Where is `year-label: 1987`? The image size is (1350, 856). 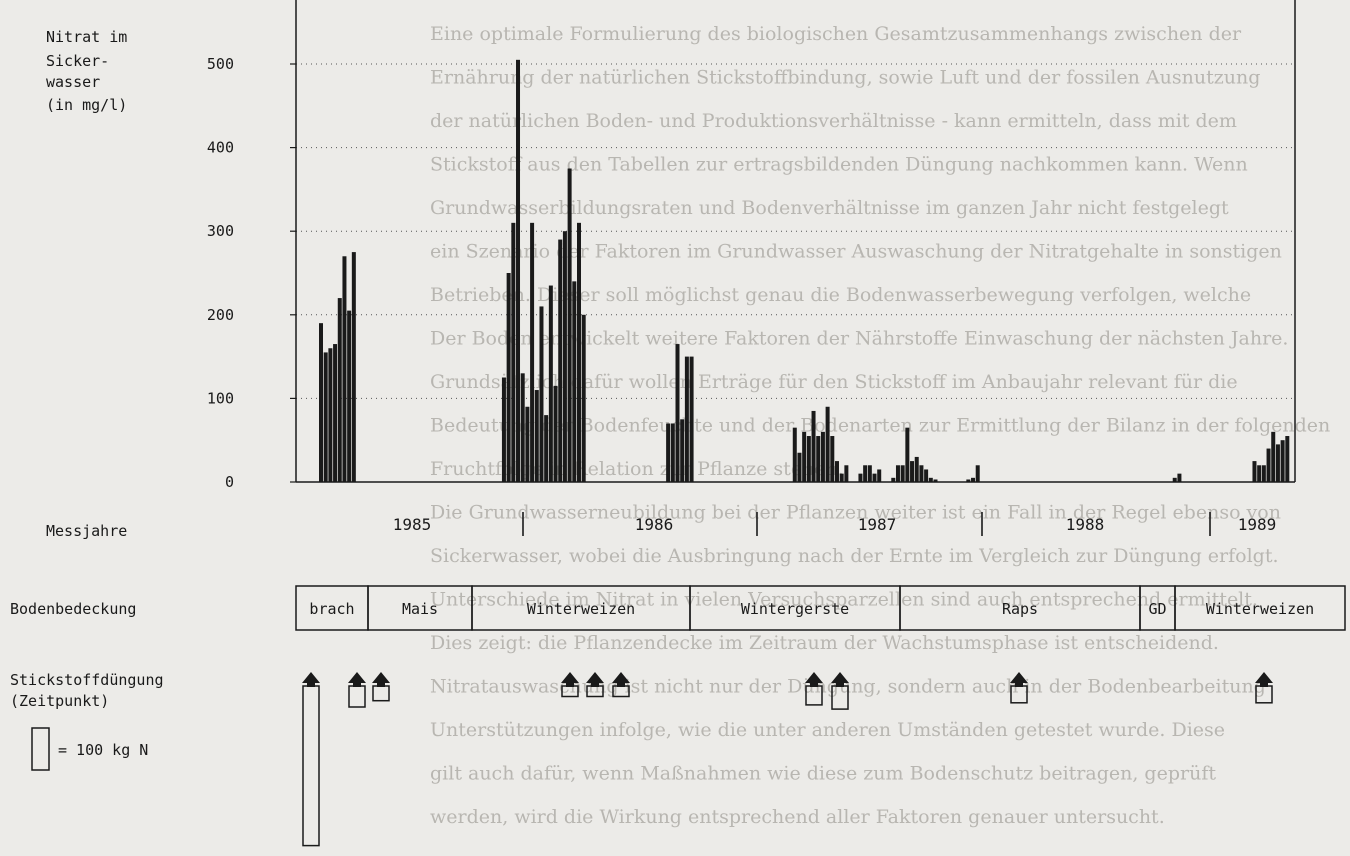 year-label: 1987 is located at coordinates (877, 524).